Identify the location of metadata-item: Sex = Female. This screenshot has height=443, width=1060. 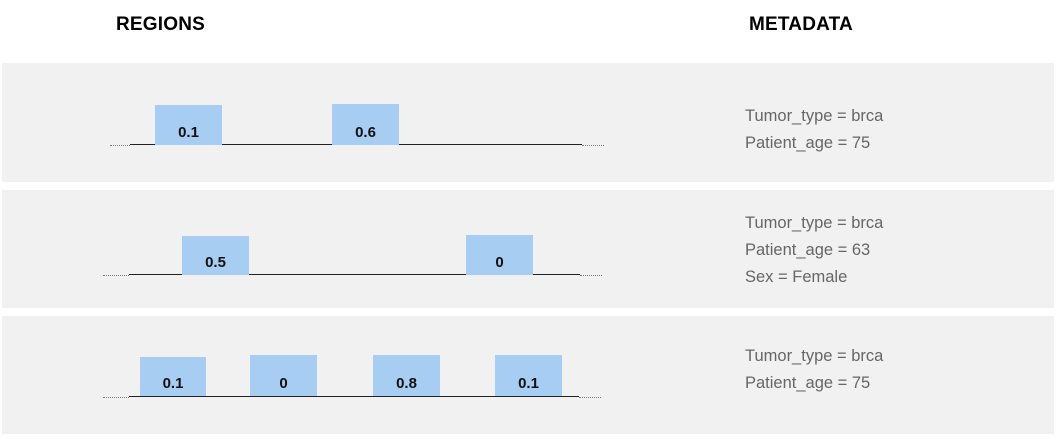
(796, 277).